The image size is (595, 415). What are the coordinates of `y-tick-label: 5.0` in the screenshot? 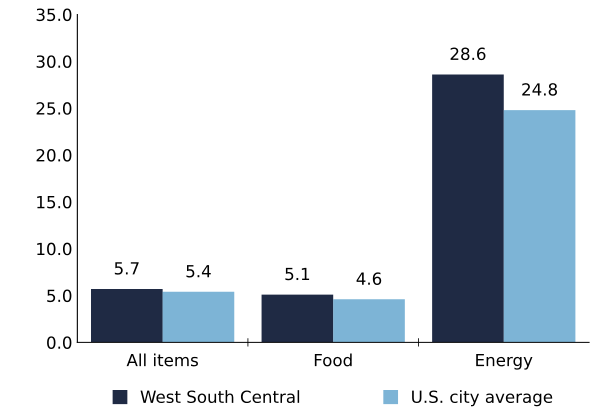 It's located at (59, 296).